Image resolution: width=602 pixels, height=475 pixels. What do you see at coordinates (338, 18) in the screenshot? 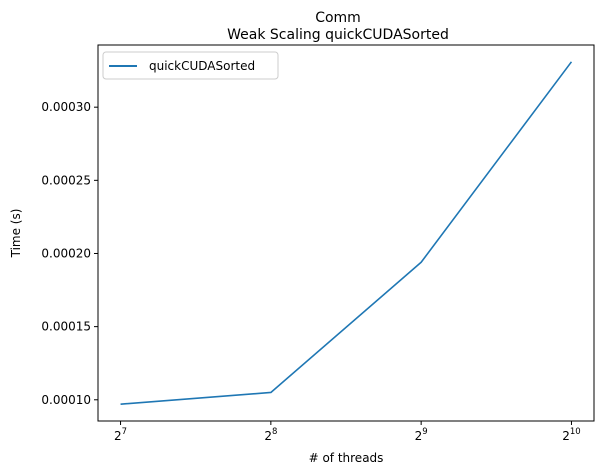
I see `chart-title: Comm` at bounding box center [338, 18].